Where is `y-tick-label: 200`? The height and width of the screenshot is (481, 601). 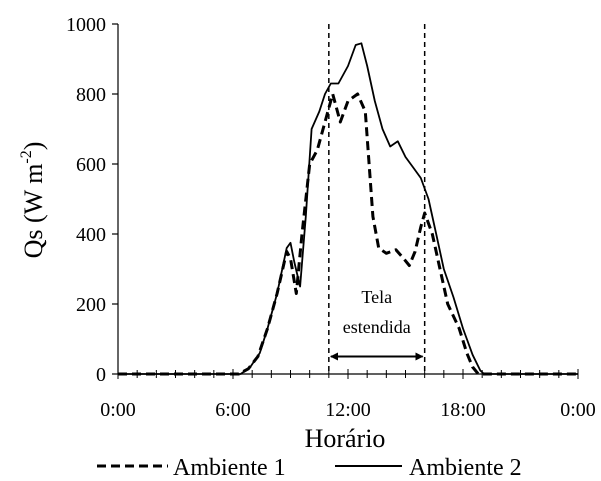 y-tick-label: 200 is located at coordinates (91, 305).